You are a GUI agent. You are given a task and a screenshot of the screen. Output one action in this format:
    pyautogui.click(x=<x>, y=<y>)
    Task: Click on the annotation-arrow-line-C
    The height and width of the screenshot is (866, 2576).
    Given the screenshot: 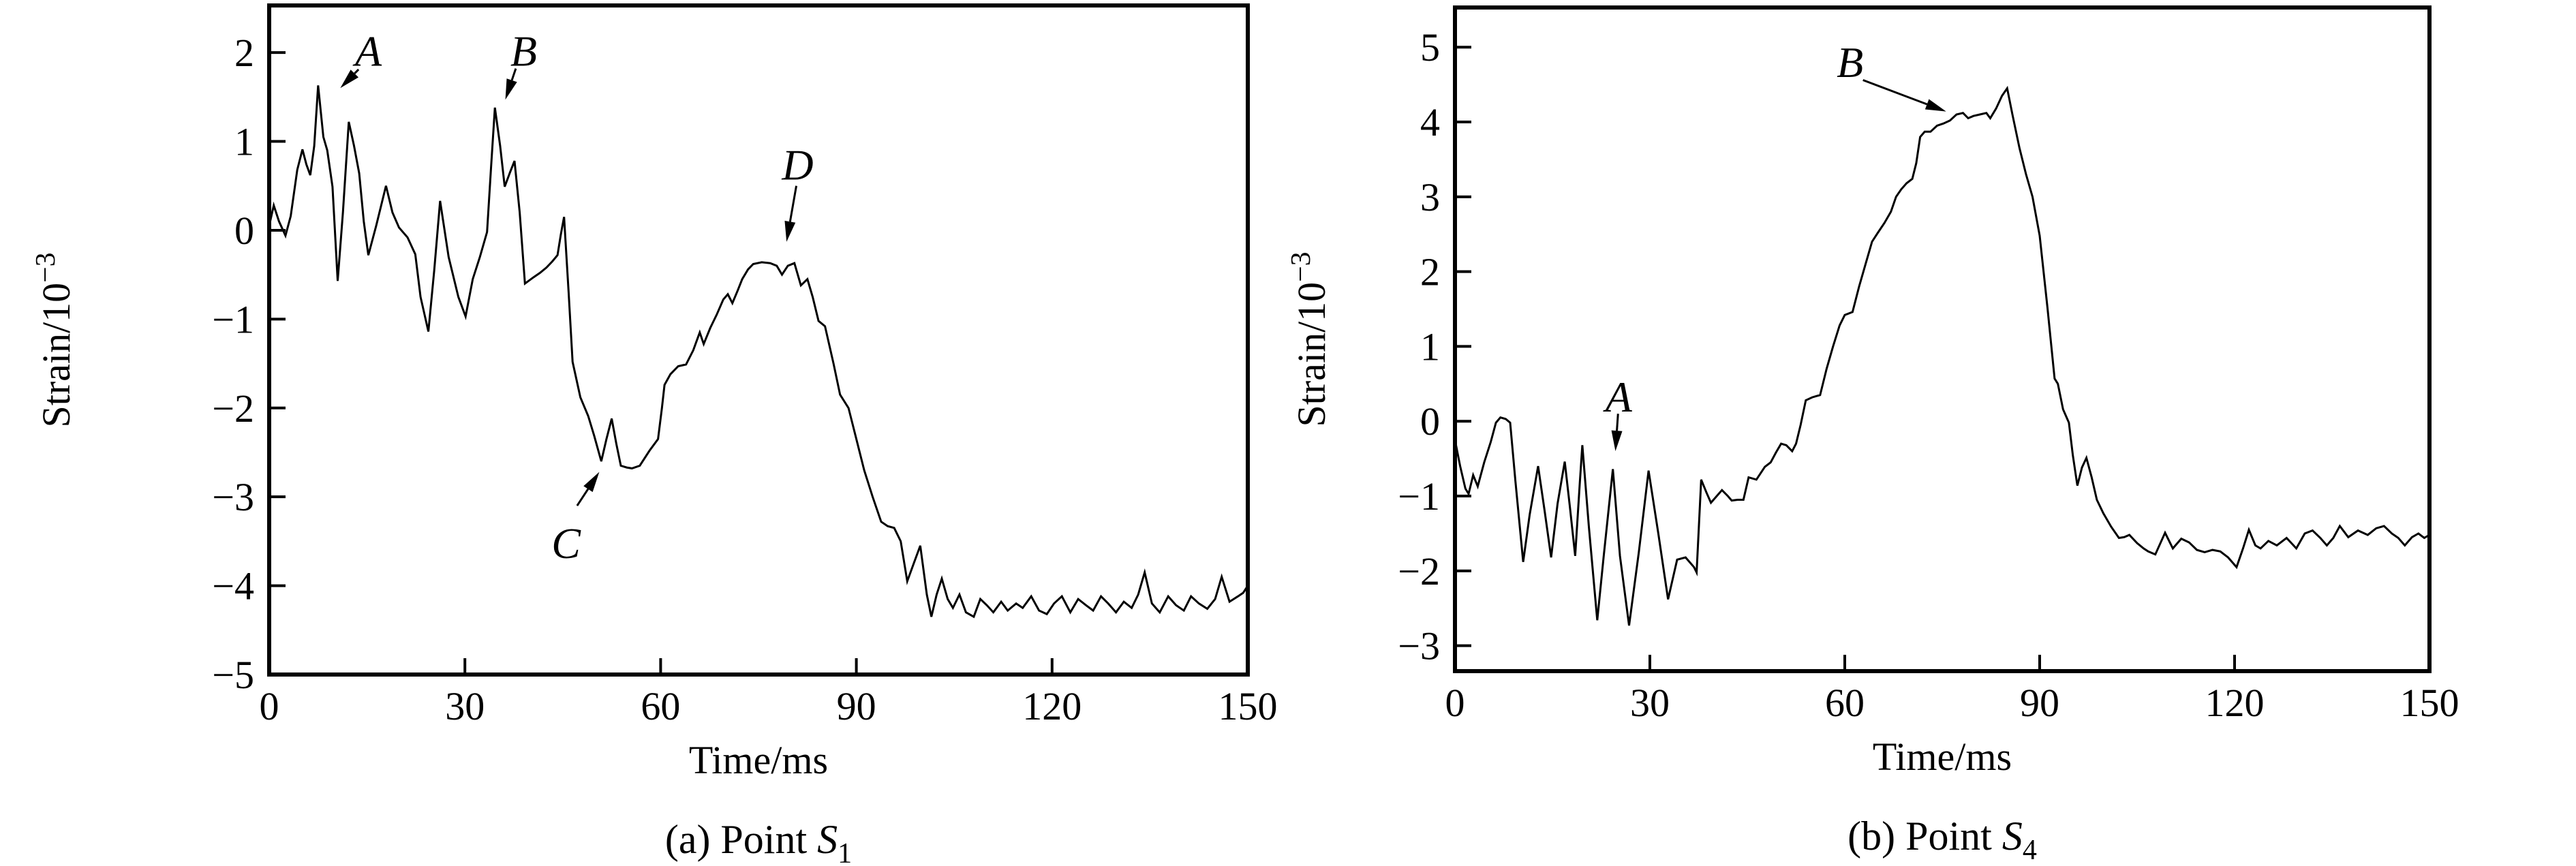 What is the action you would take?
    pyautogui.click(x=582, y=498)
    